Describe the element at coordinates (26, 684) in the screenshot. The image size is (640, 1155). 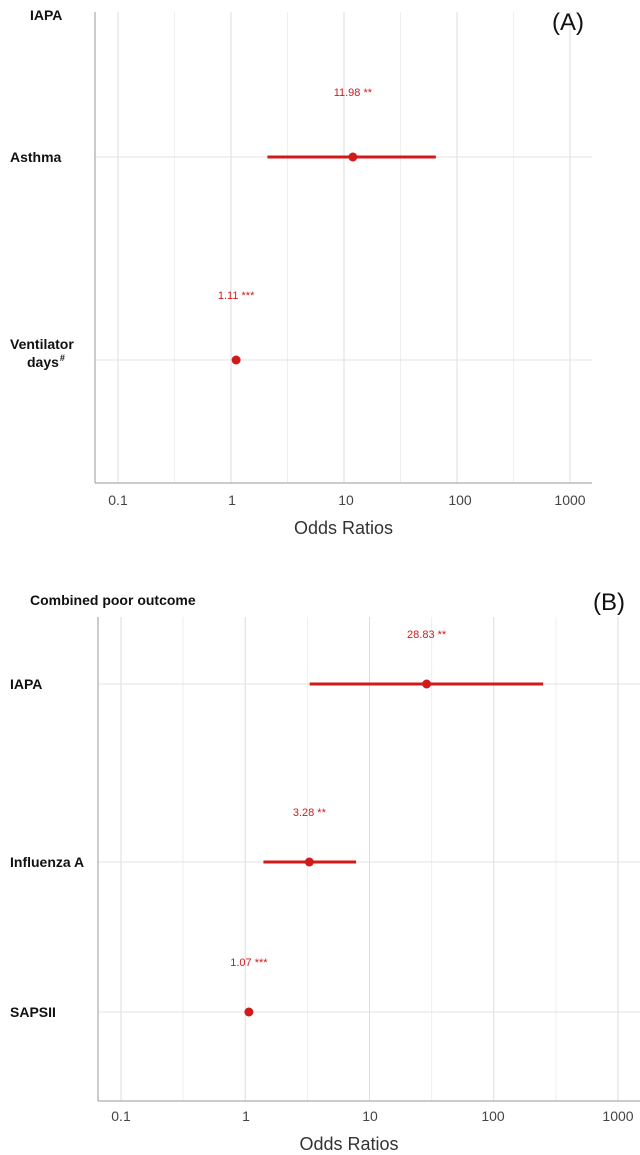
I see `row-label: IAPA` at that location.